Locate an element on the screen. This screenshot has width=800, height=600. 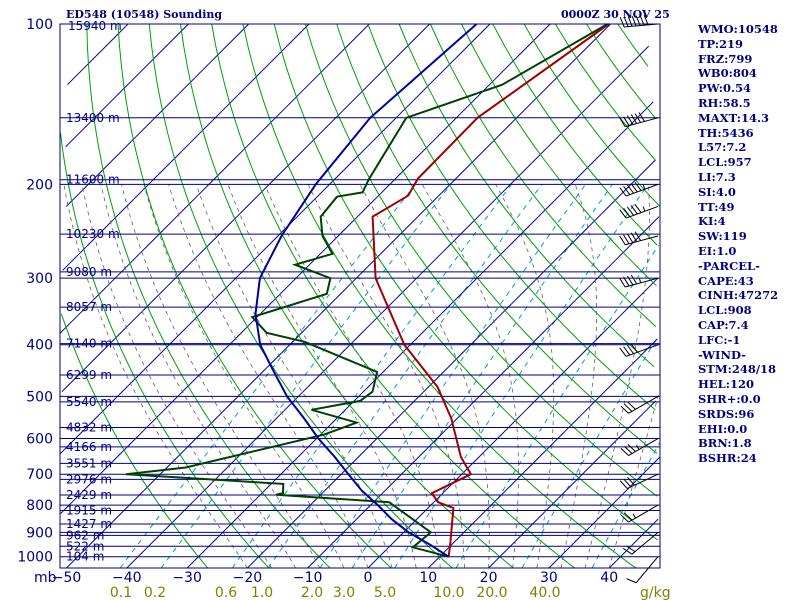
index-item: SW:119 is located at coordinates (722, 236).